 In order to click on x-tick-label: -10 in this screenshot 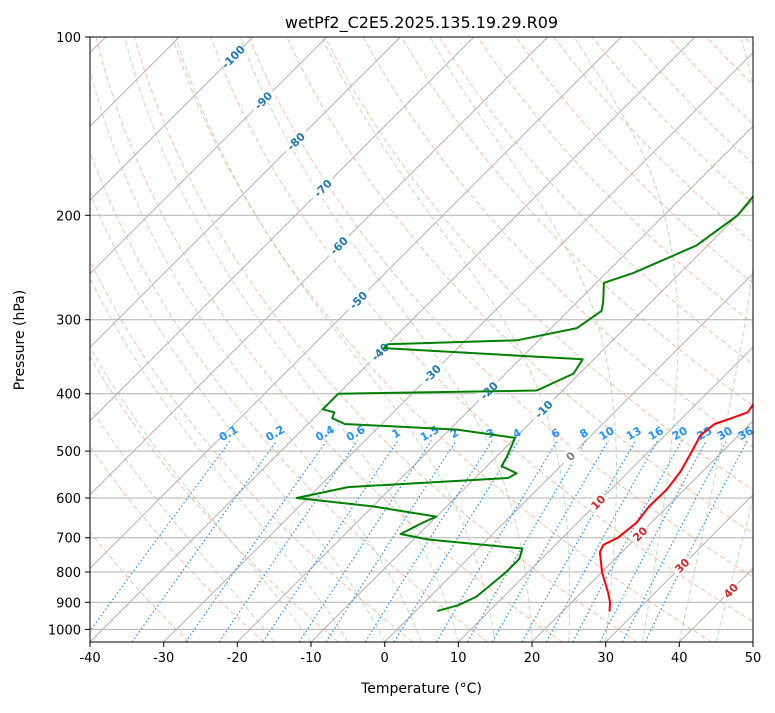, I will do `click(310, 658)`.